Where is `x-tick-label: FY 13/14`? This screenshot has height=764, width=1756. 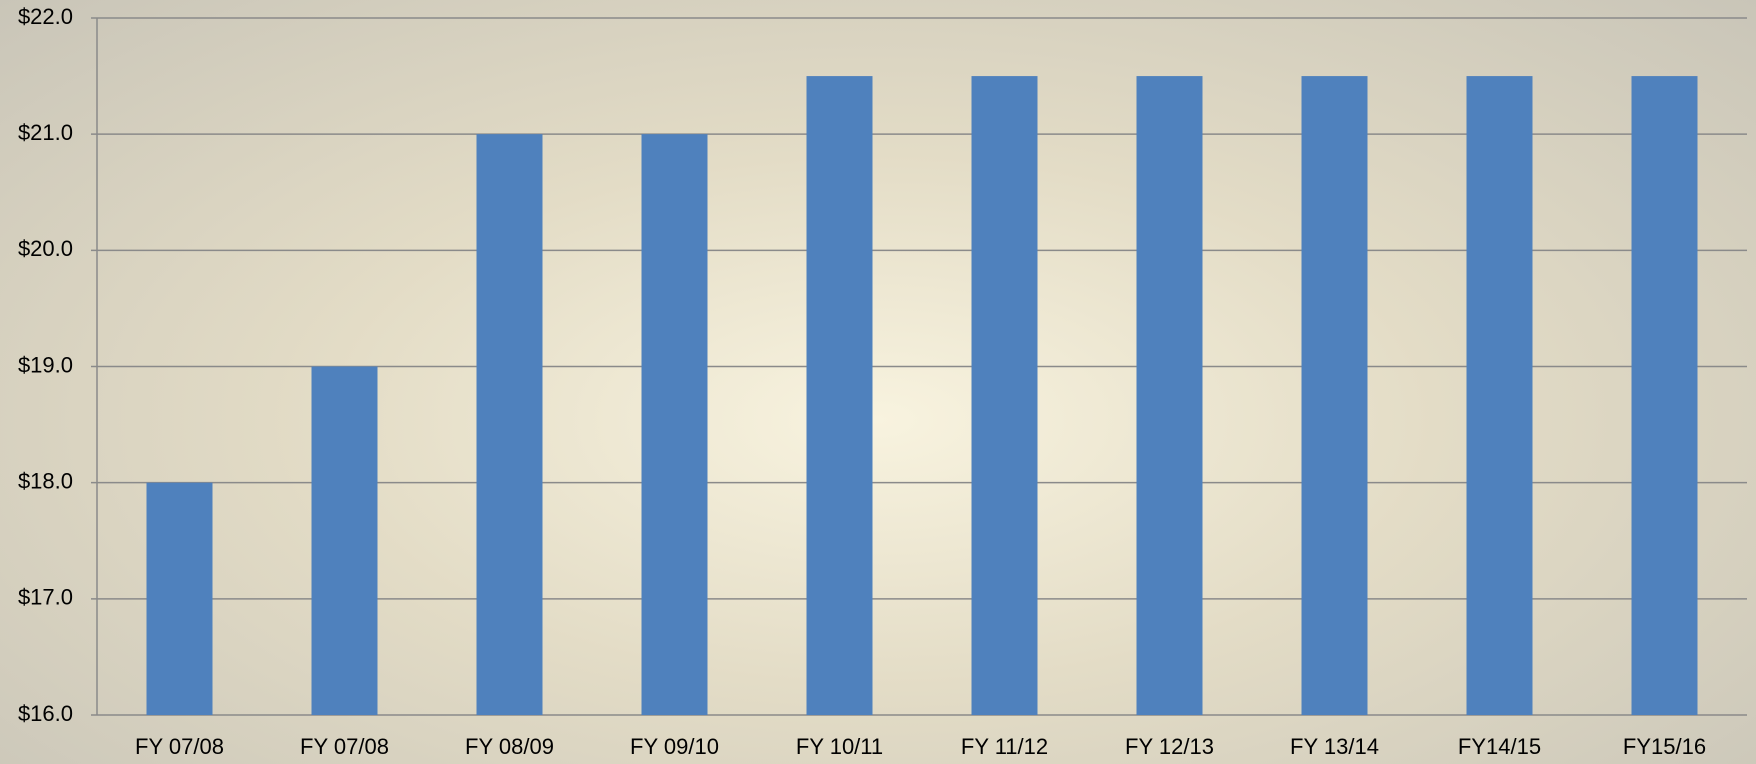 x-tick-label: FY 13/14 is located at coordinates (1334, 746).